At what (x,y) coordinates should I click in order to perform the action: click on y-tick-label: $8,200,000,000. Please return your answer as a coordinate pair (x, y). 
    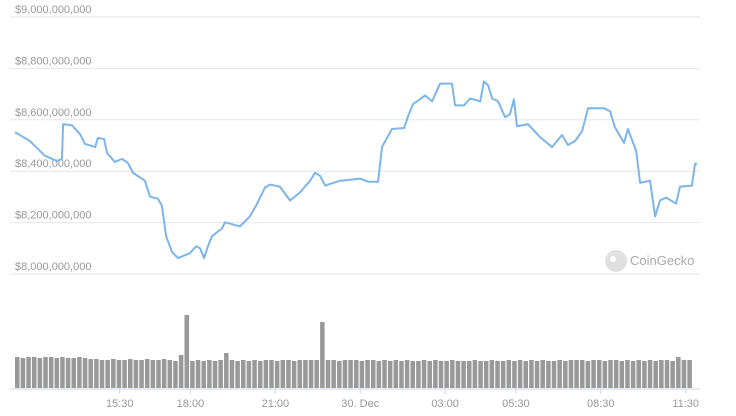
    Looking at the image, I should click on (53, 216).